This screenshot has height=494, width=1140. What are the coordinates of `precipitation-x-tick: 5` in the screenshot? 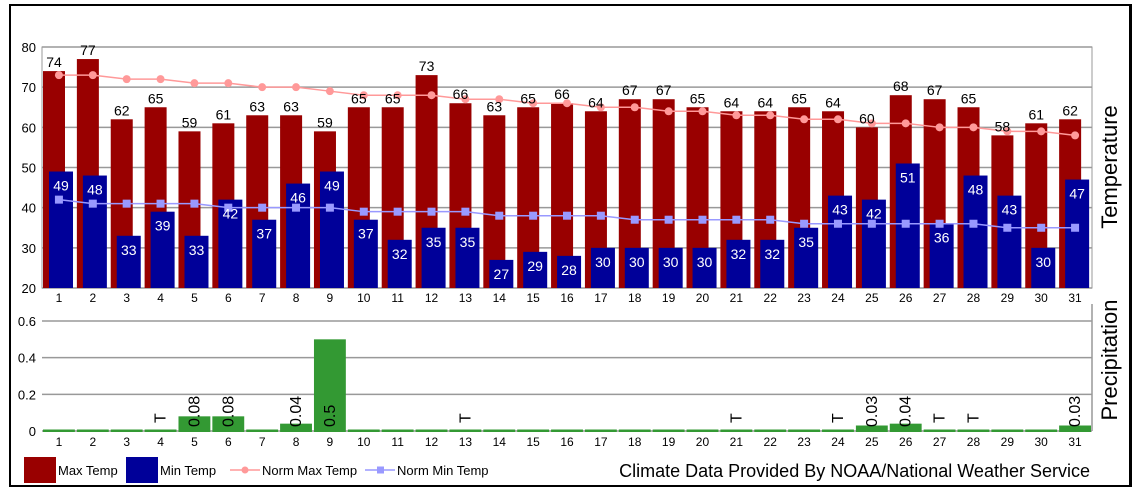 It's located at (194, 442).